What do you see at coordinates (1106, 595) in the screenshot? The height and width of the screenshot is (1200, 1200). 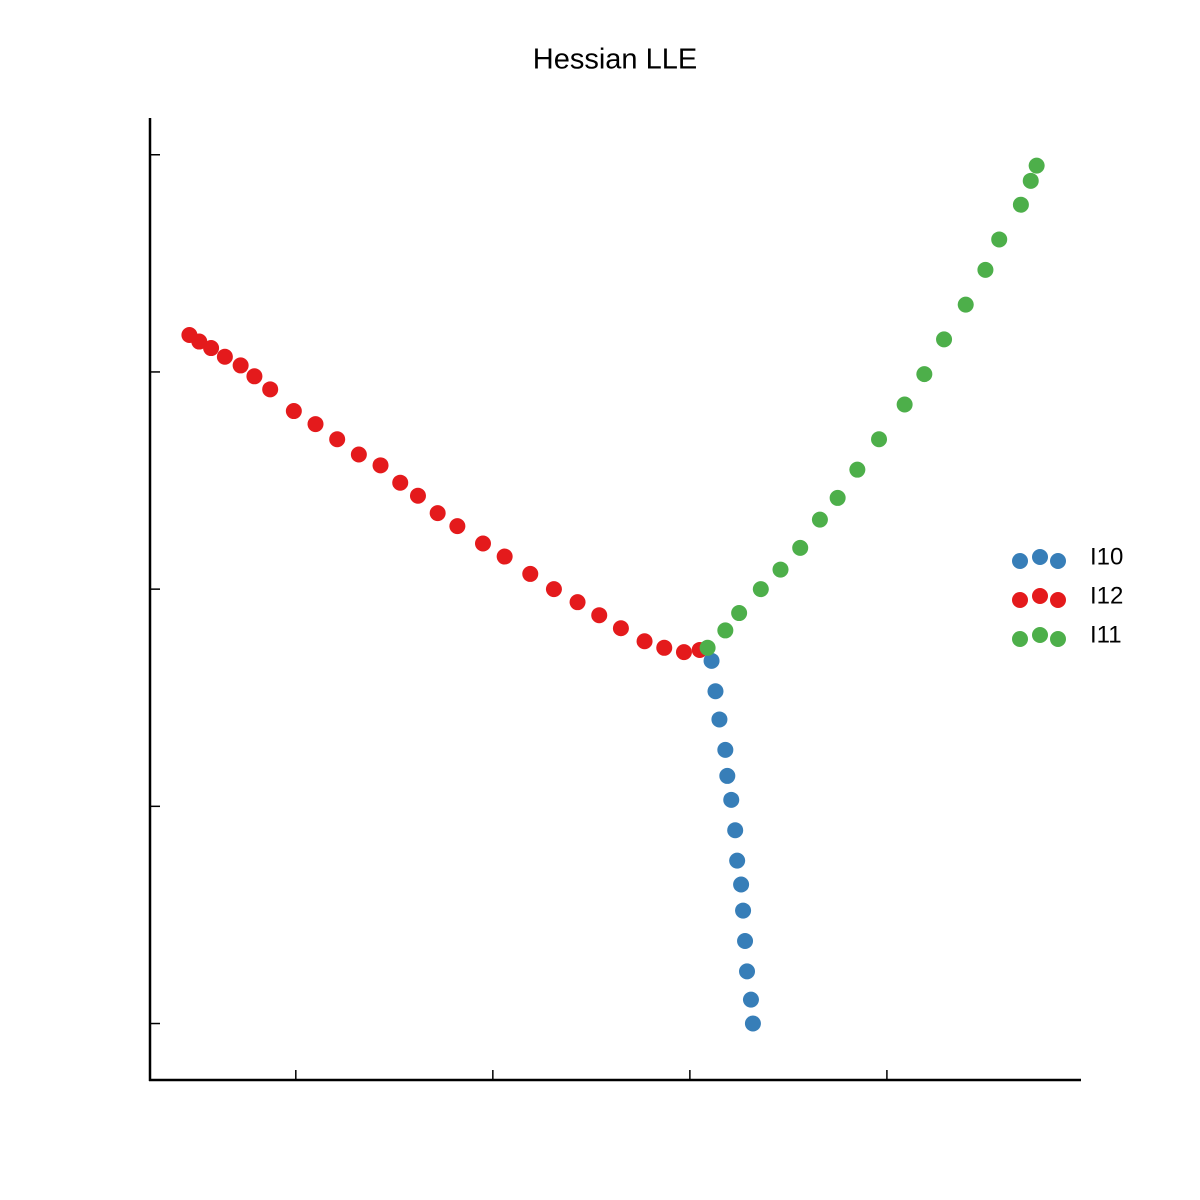 I see `legend-label: I12` at bounding box center [1106, 595].